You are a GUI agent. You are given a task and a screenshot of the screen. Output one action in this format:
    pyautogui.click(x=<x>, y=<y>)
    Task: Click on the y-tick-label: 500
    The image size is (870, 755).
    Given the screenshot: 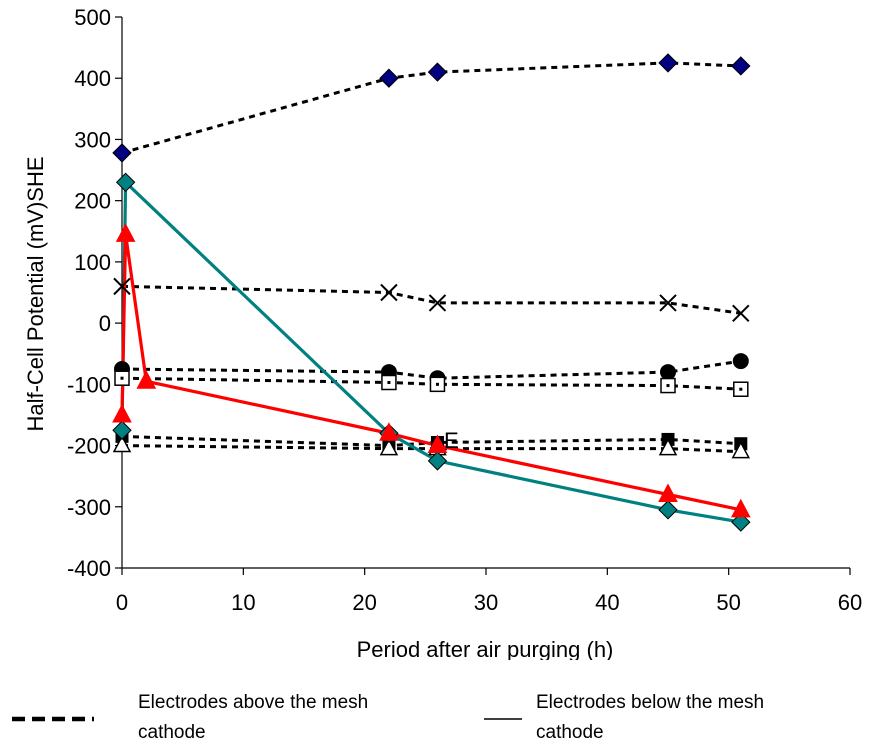 What is the action you would take?
    pyautogui.click(x=92, y=17)
    